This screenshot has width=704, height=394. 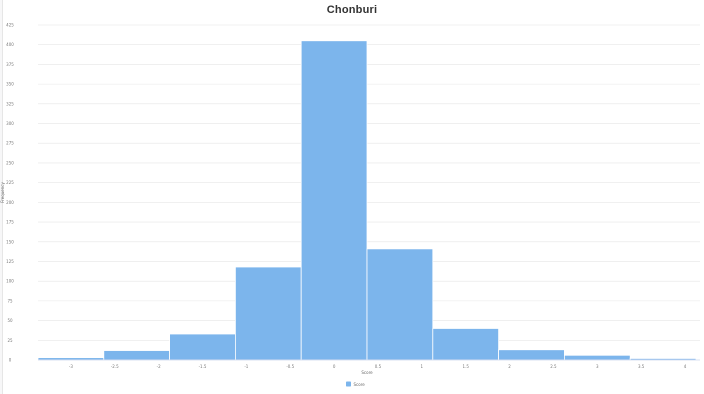 I want to click on x-tick-label: 1, so click(x=422, y=366).